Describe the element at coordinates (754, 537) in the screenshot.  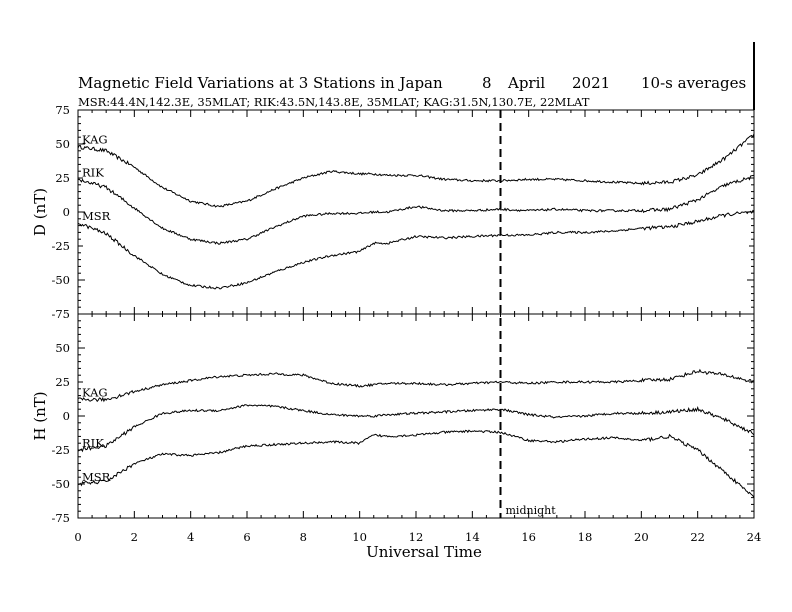
I see `x-tick-label: 24` at that location.